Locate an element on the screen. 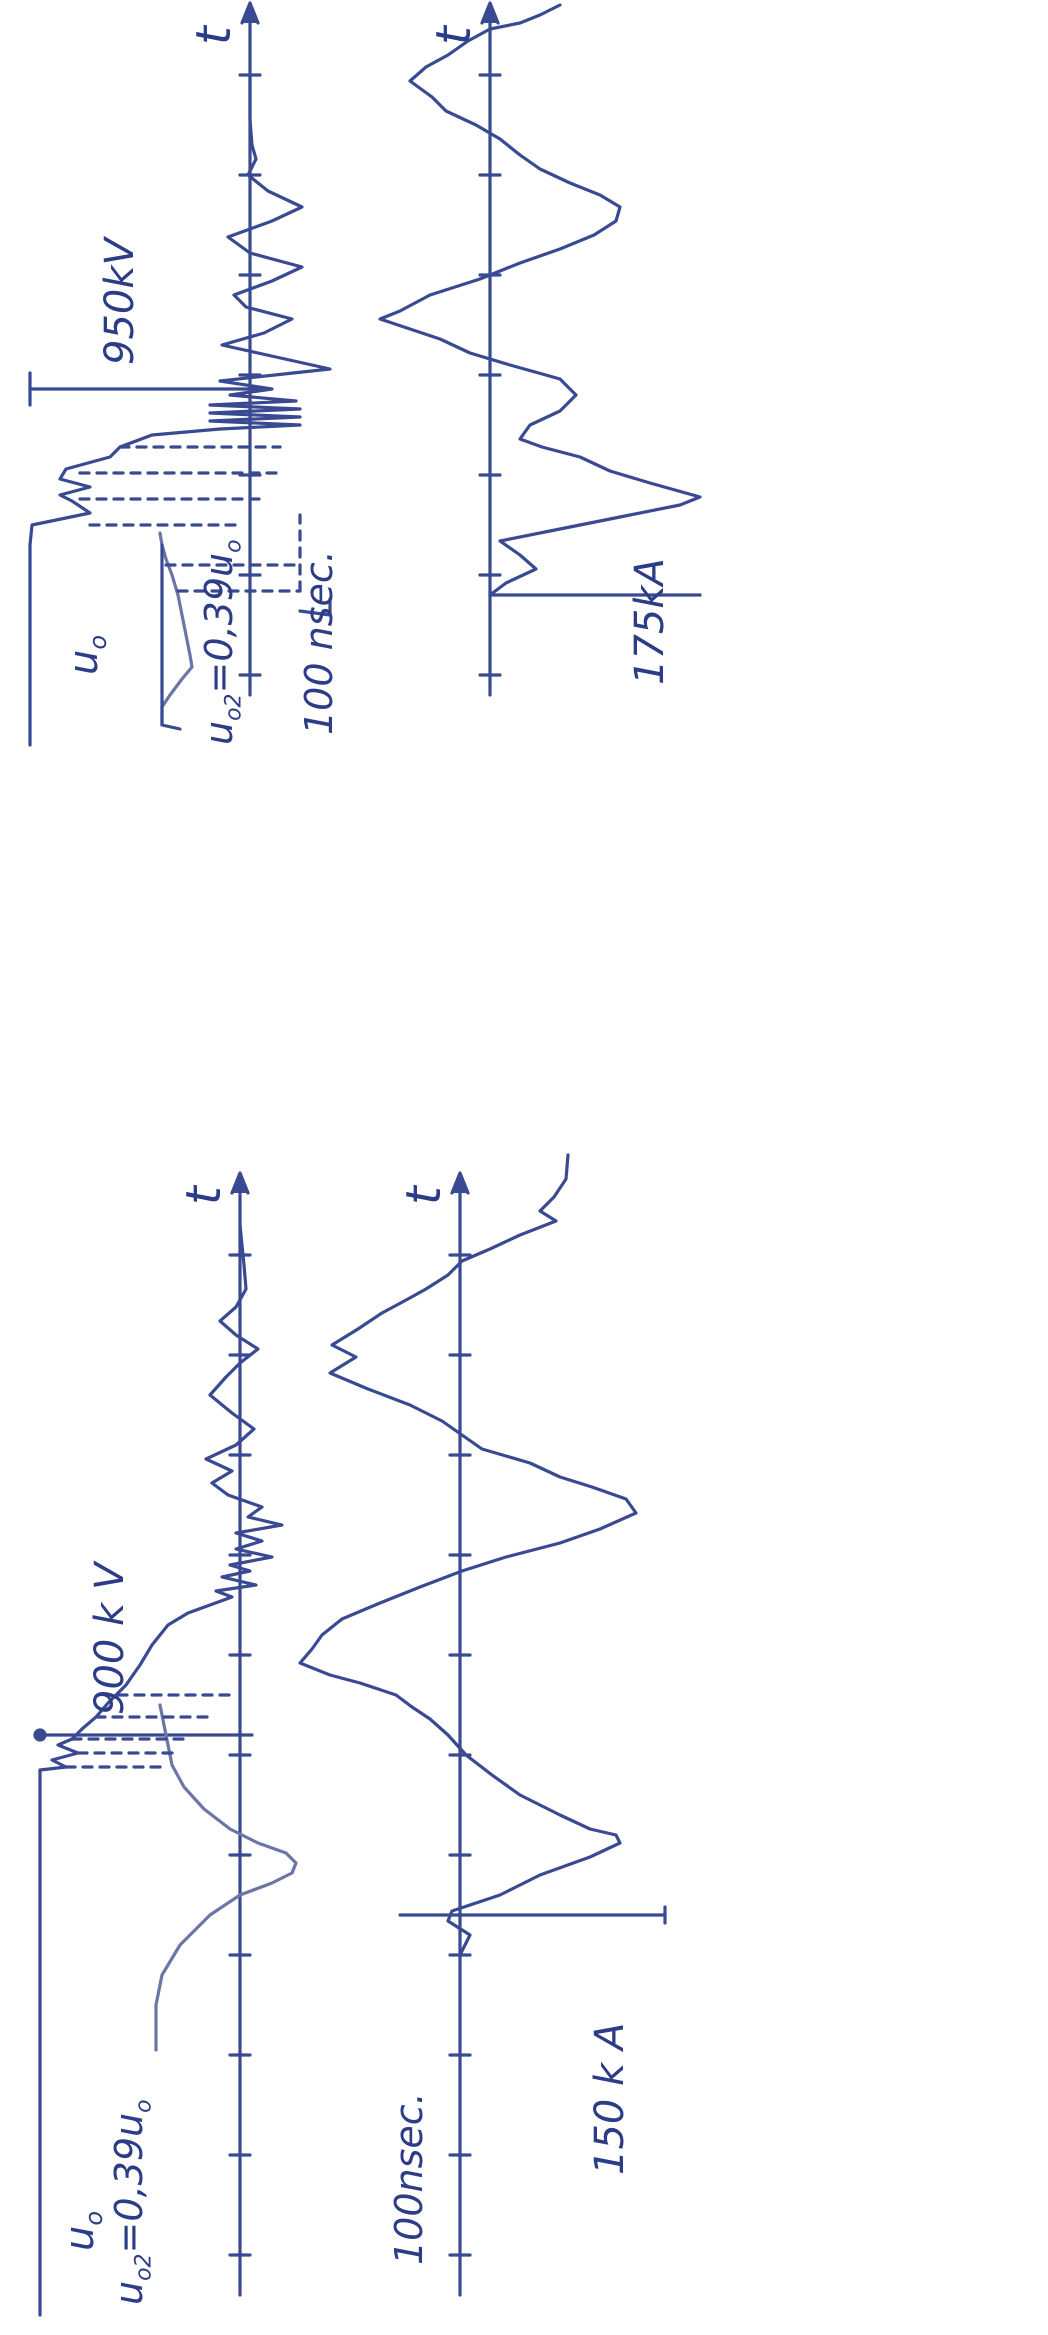 The width and height of the screenshot is (1048, 2335). left-top-row-label: uo is located at coordinates (82, 2230).